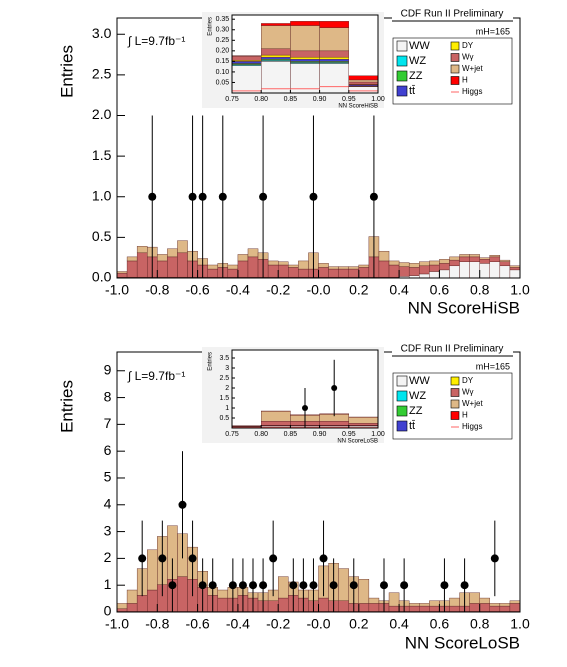 This screenshot has width=567, height=667. What do you see at coordinates (465, 80) in the screenshot?
I see `legend-label: H` at bounding box center [465, 80].